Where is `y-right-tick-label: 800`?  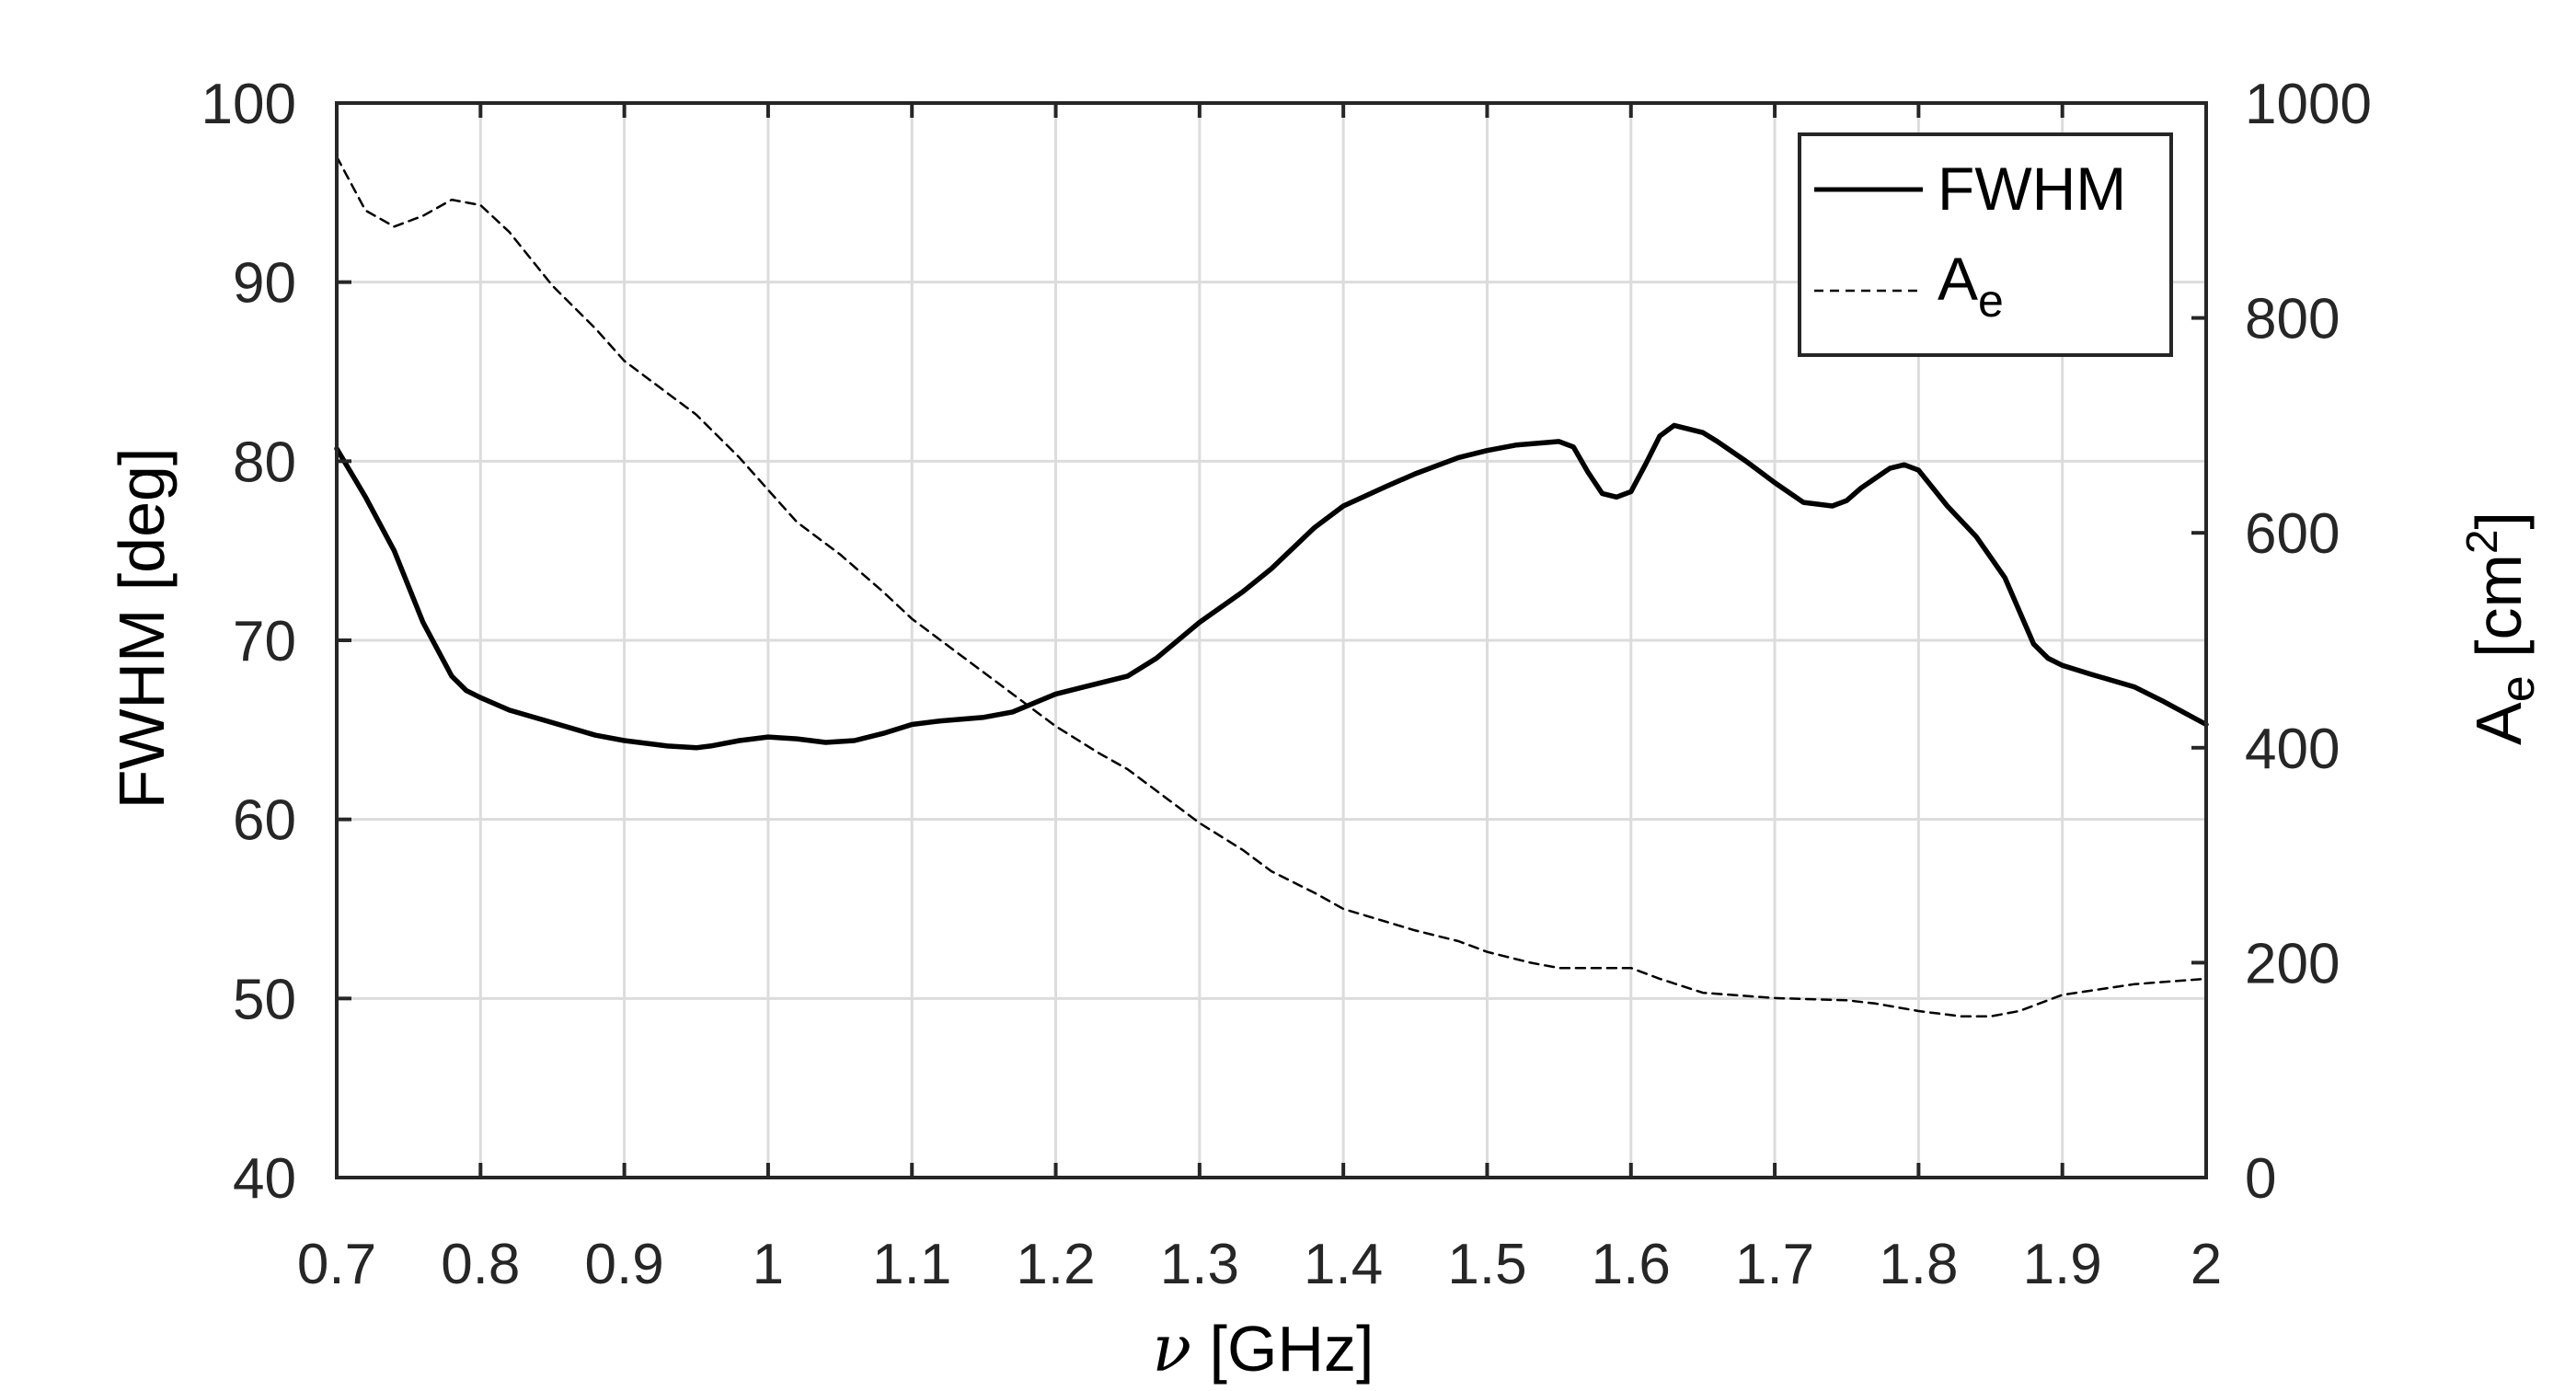
y-right-tick-label: 800 is located at coordinates (2292, 319).